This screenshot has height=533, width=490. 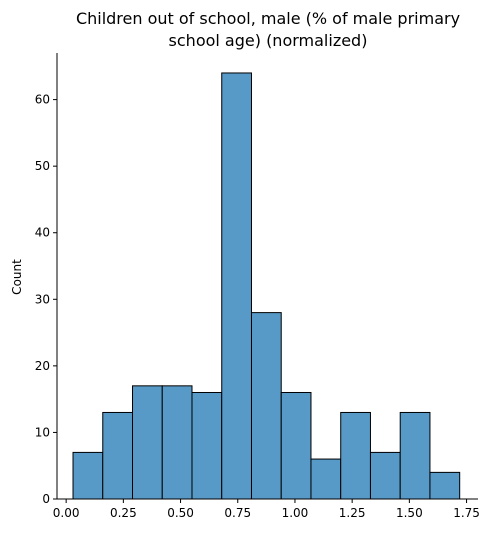 I want to click on y-tick-label-5: 50, so click(x=42, y=166).